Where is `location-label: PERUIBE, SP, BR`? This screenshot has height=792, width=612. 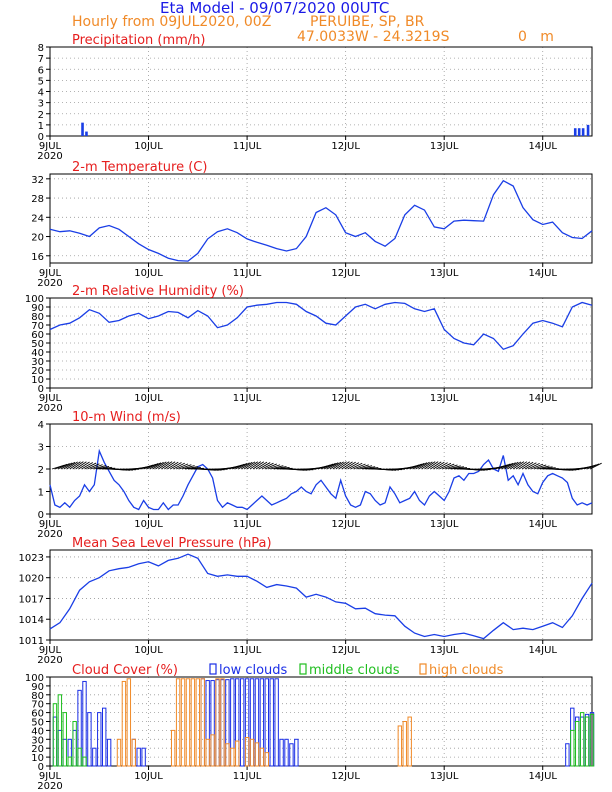
location-label: PERUIBE, SP, BR is located at coordinates (367, 22).